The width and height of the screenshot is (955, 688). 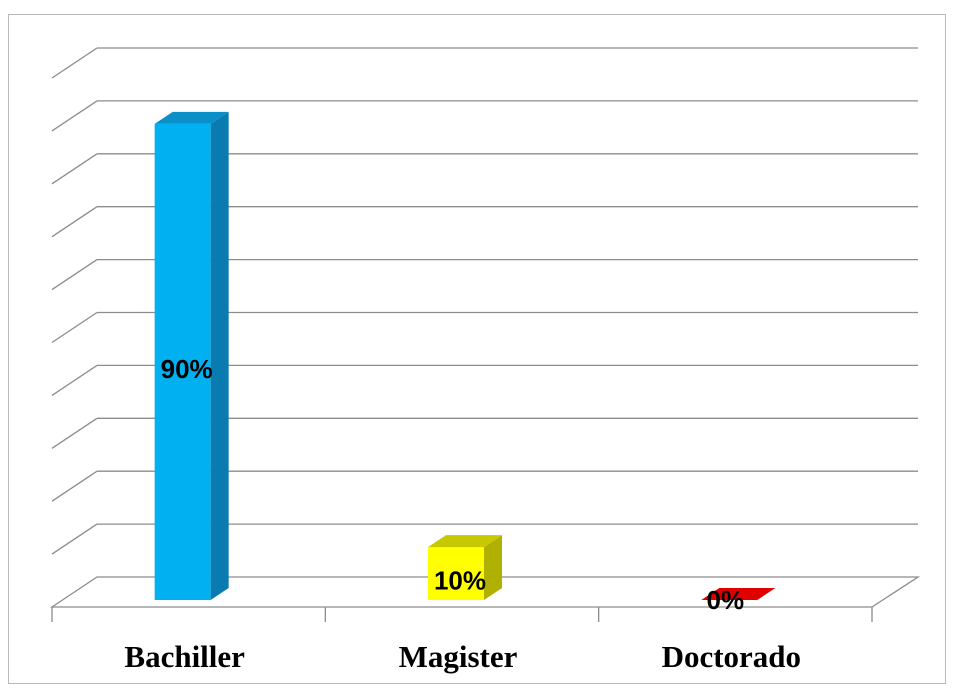 I want to click on x-axis: Bachiller Magister Doctorado, so click(x=462, y=640).